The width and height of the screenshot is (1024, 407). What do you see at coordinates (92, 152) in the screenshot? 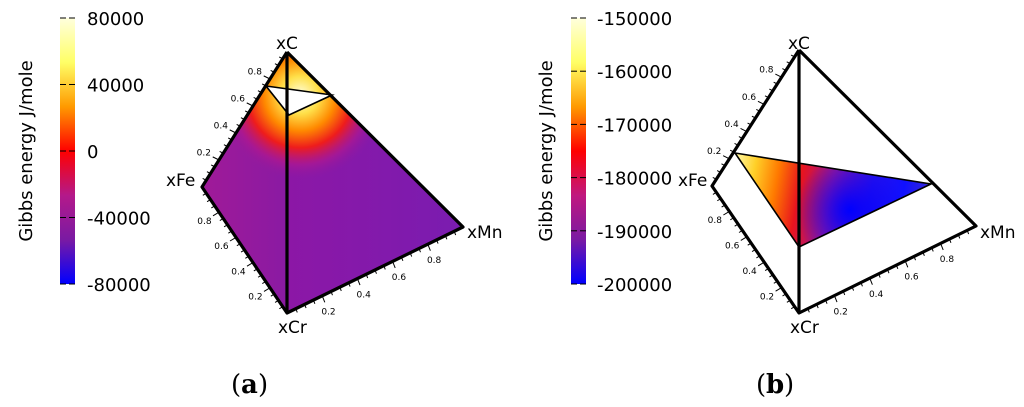
I see `colorbar-tick-label: 0` at bounding box center [92, 152].